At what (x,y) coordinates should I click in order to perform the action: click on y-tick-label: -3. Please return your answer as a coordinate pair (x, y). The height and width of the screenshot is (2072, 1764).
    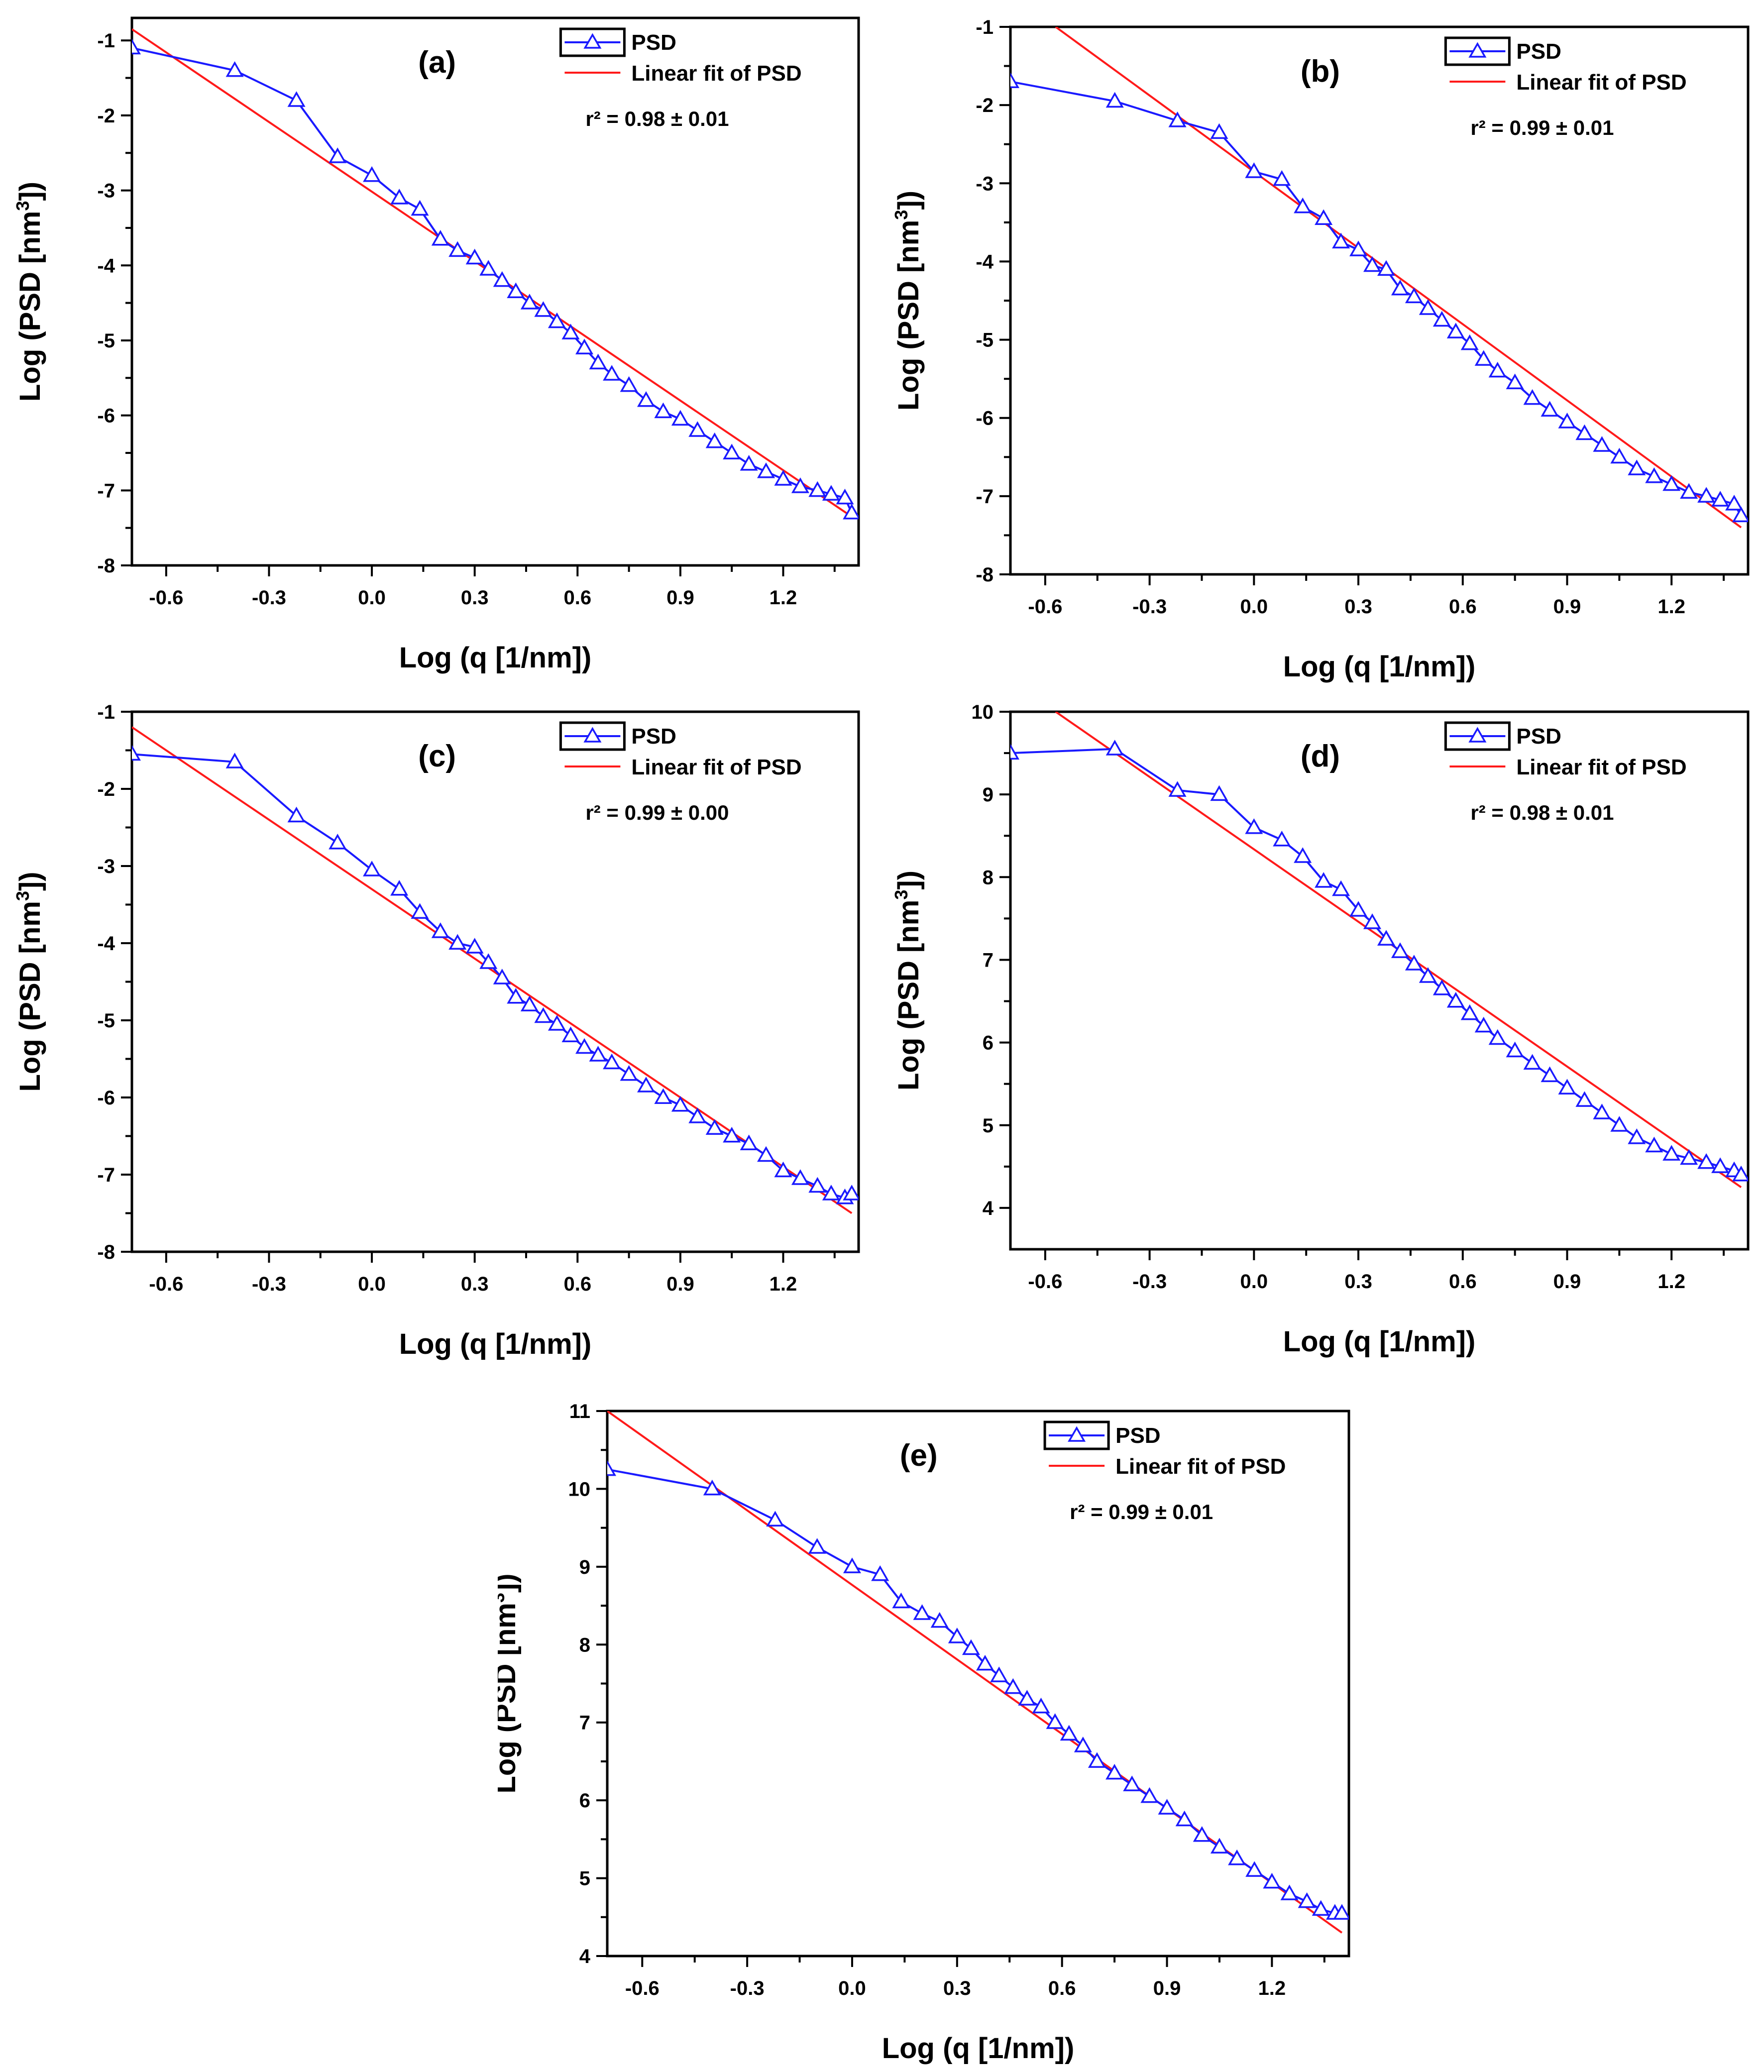
    Looking at the image, I should click on (106, 866).